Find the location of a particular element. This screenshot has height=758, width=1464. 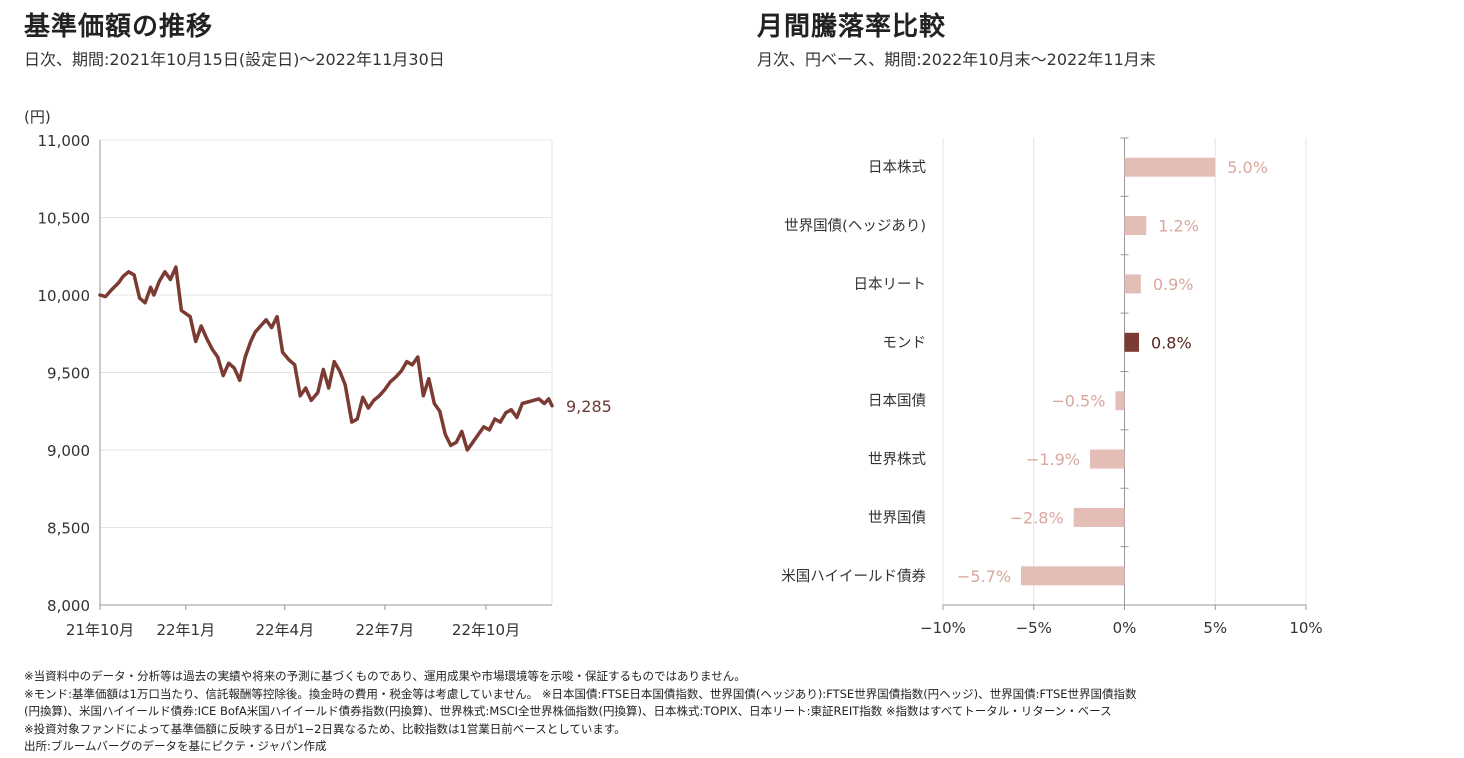

value-label: −1.9% is located at coordinates (1053, 459).